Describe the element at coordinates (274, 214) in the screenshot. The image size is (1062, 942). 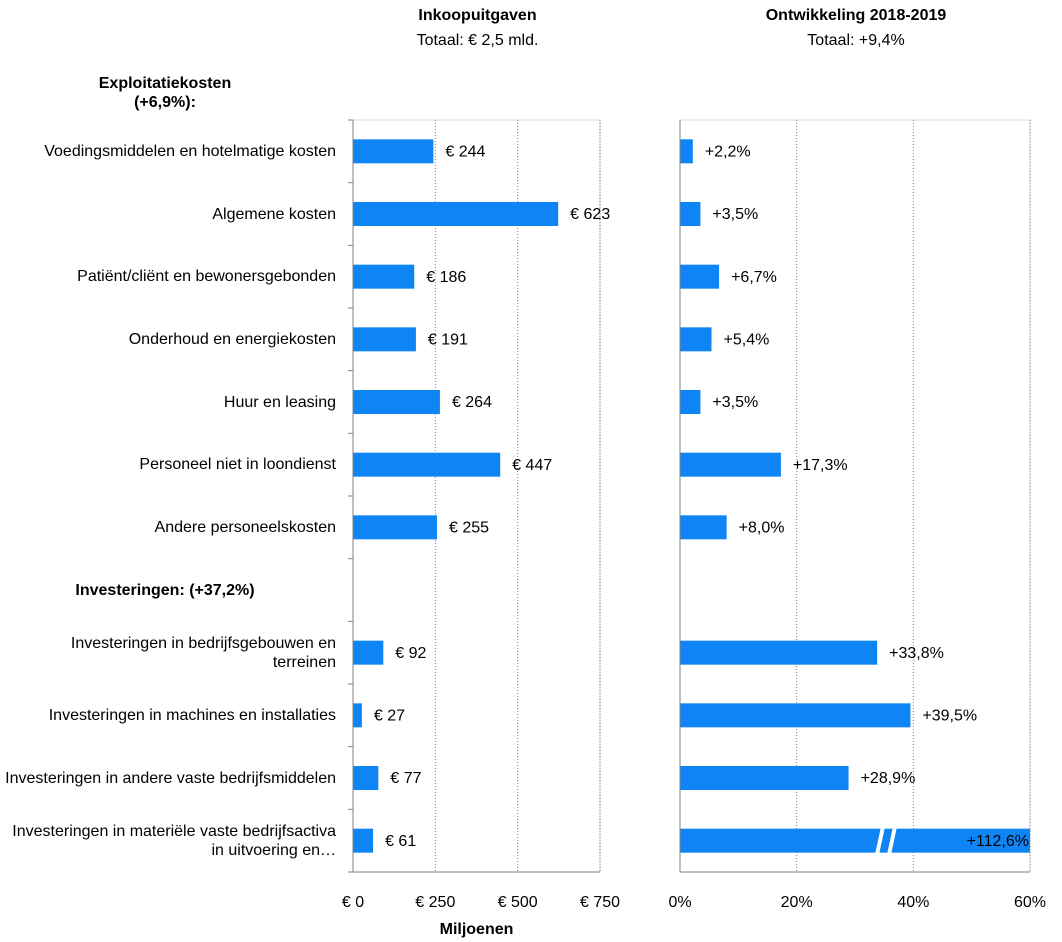
I see `category-label: Algemene kosten` at that location.